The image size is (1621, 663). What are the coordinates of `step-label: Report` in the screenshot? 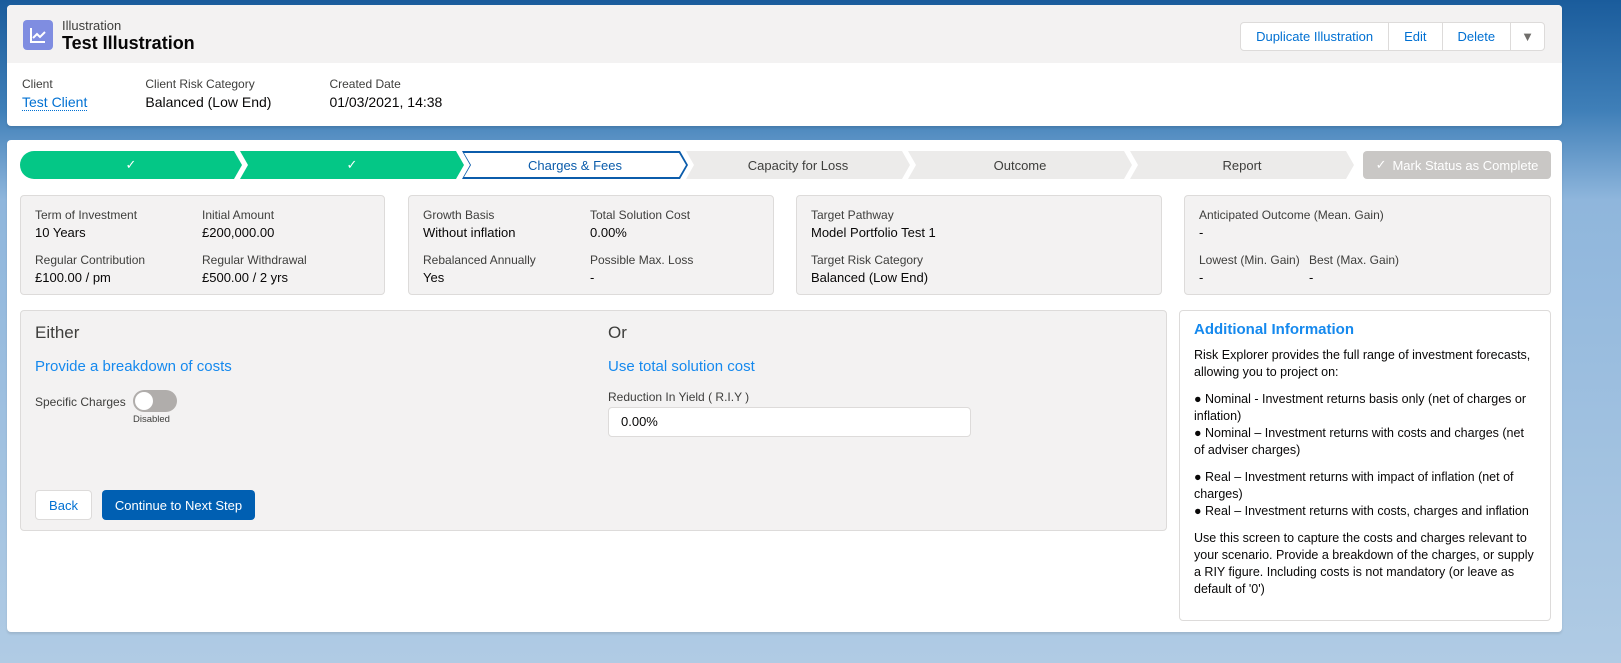 It's located at (1242, 165).